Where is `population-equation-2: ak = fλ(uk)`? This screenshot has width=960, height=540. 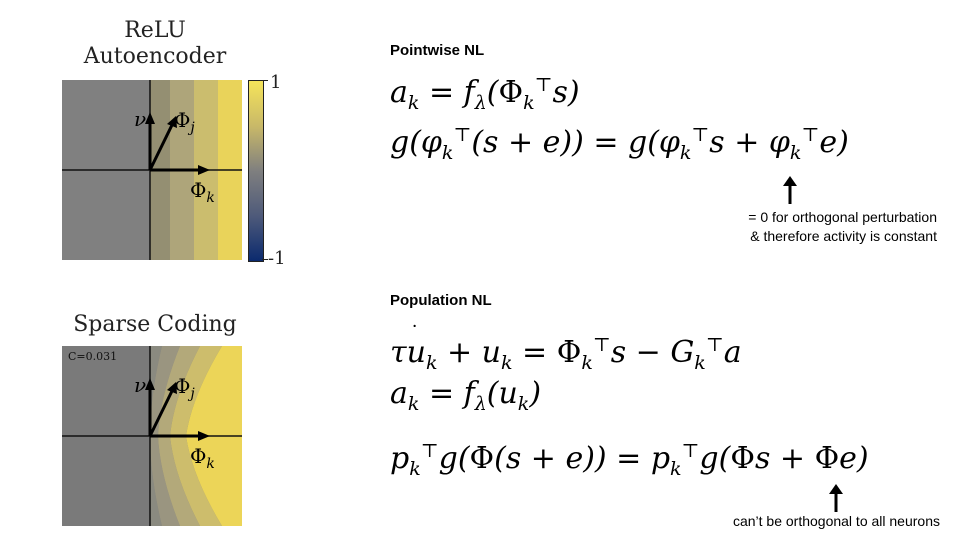 population-equation-2: ak = fλ(uk) is located at coordinates (466, 395).